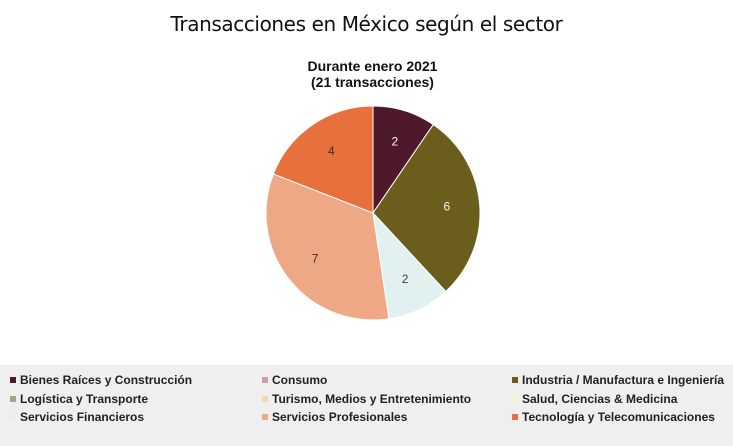 The image size is (733, 446). What do you see at coordinates (331, 151) in the screenshot?
I see `slice-value-label-5: 4` at bounding box center [331, 151].